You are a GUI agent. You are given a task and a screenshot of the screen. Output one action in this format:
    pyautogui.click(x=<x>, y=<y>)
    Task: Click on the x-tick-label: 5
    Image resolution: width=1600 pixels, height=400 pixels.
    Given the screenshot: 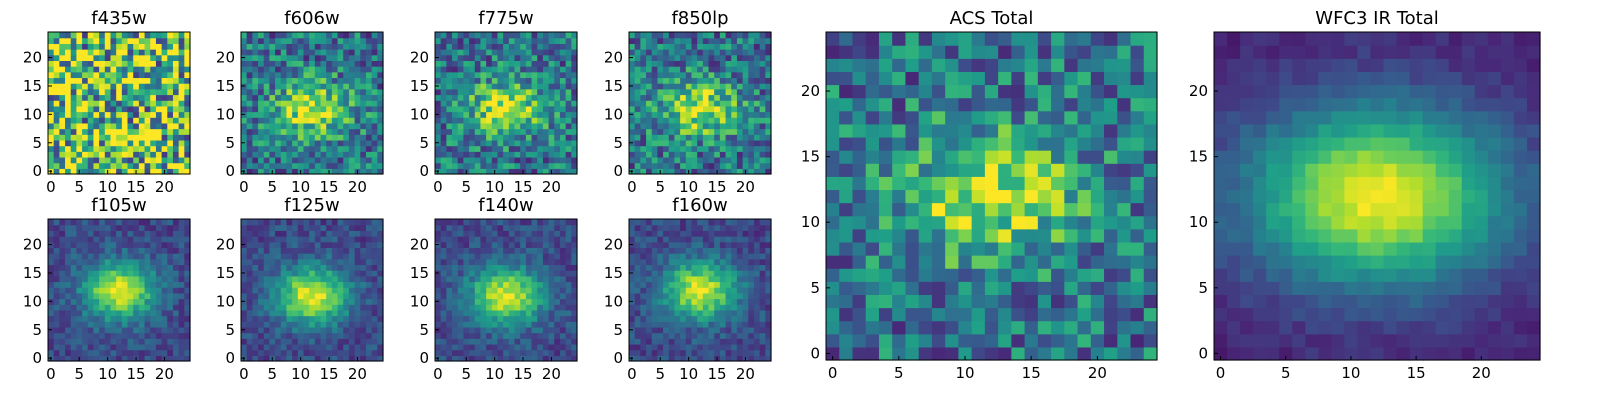 What is the action you would take?
    pyautogui.click(x=272, y=187)
    